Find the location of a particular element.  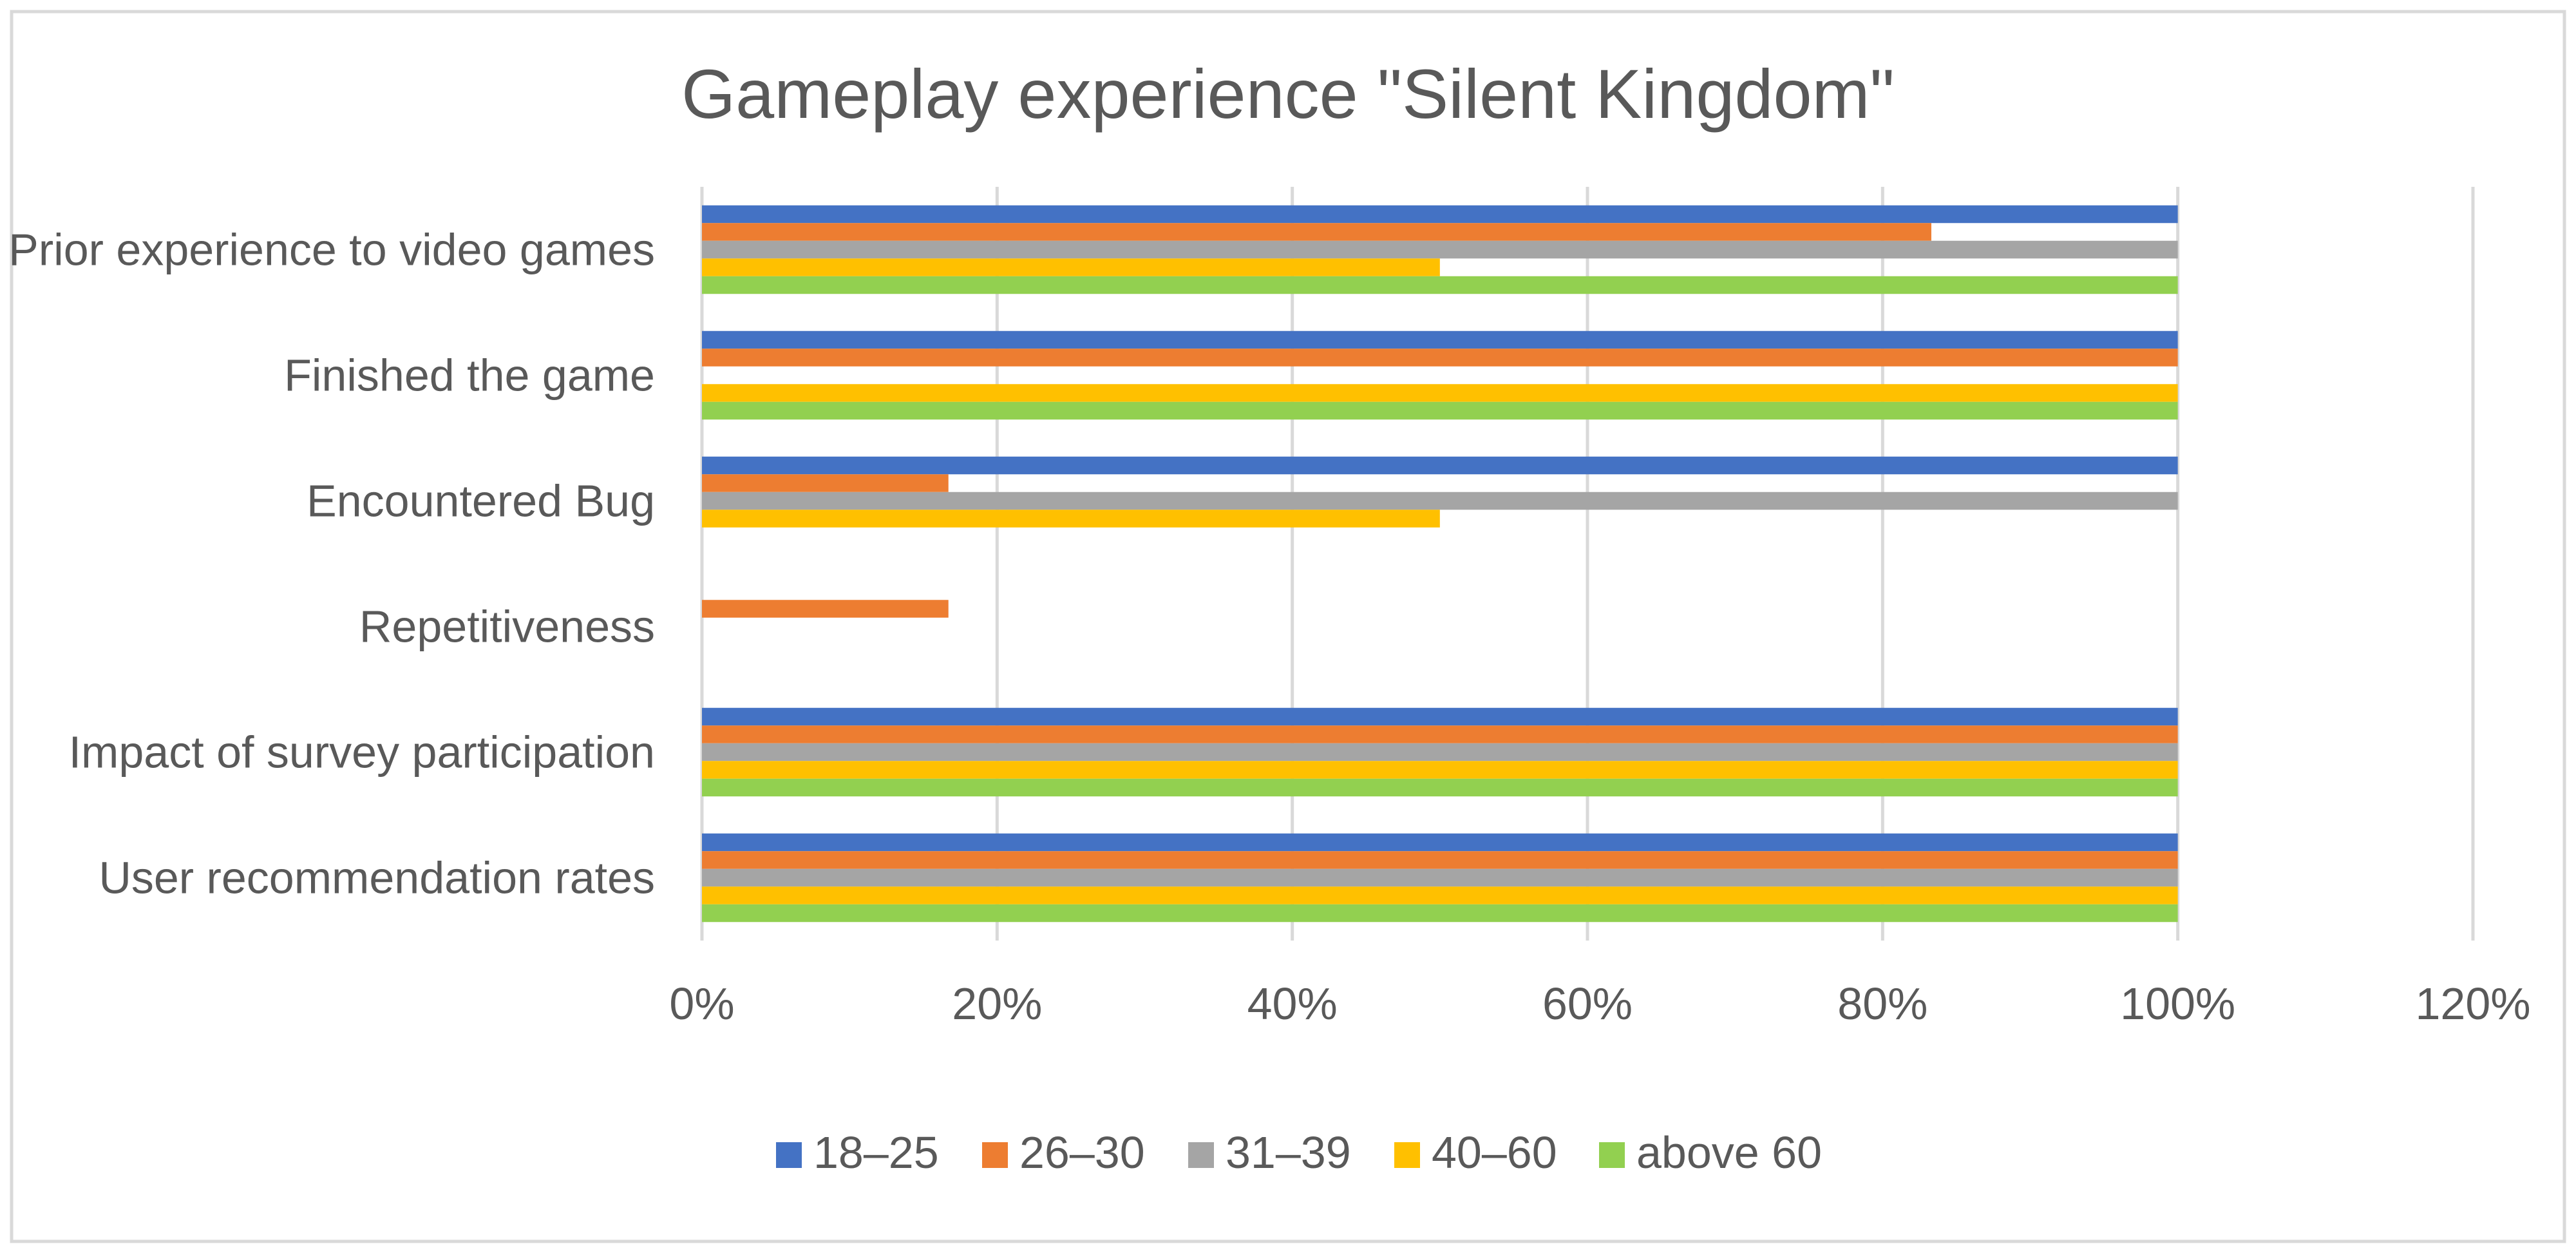

category-label: Repetitiveness is located at coordinates (507, 627).